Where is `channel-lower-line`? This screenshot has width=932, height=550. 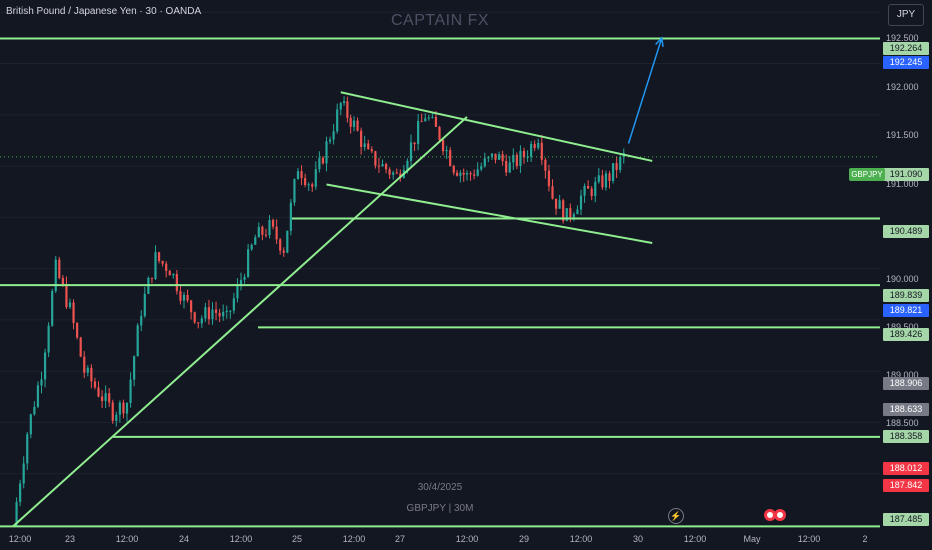 channel-lower-line is located at coordinates (489, 213).